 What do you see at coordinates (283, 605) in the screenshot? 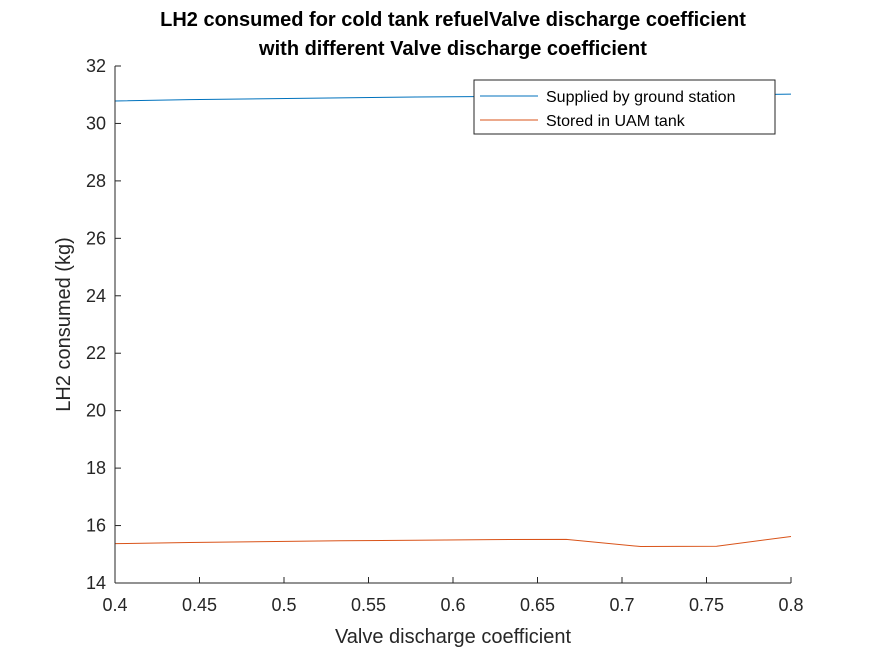
I see `x-tick-label: 0.5` at bounding box center [283, 605].